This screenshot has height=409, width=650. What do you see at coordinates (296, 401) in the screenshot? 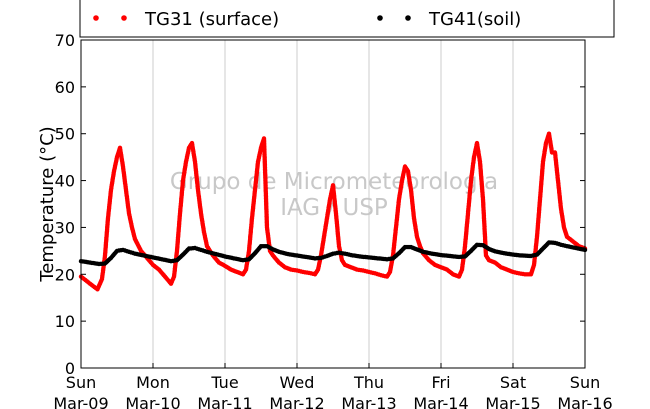
I see `x-tick-date-3: Mar-12` at bounding box center [296, 401].